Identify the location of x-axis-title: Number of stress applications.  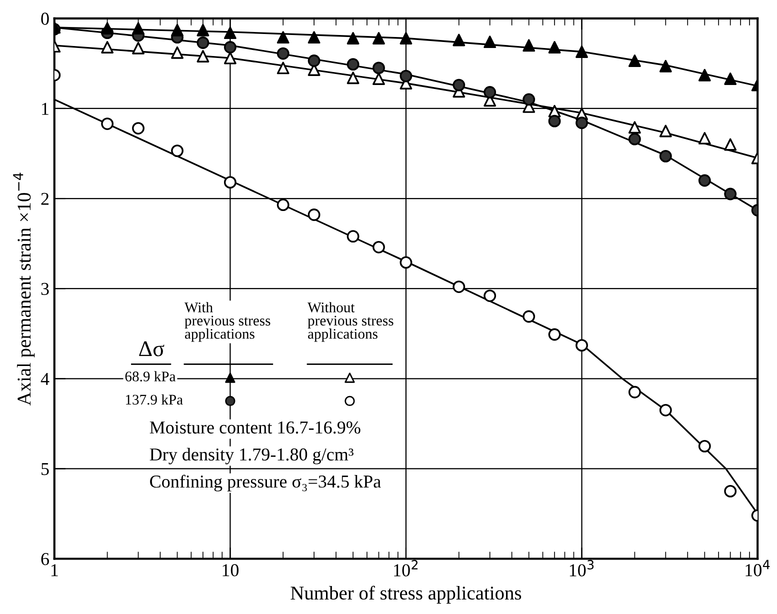
(406, 595).